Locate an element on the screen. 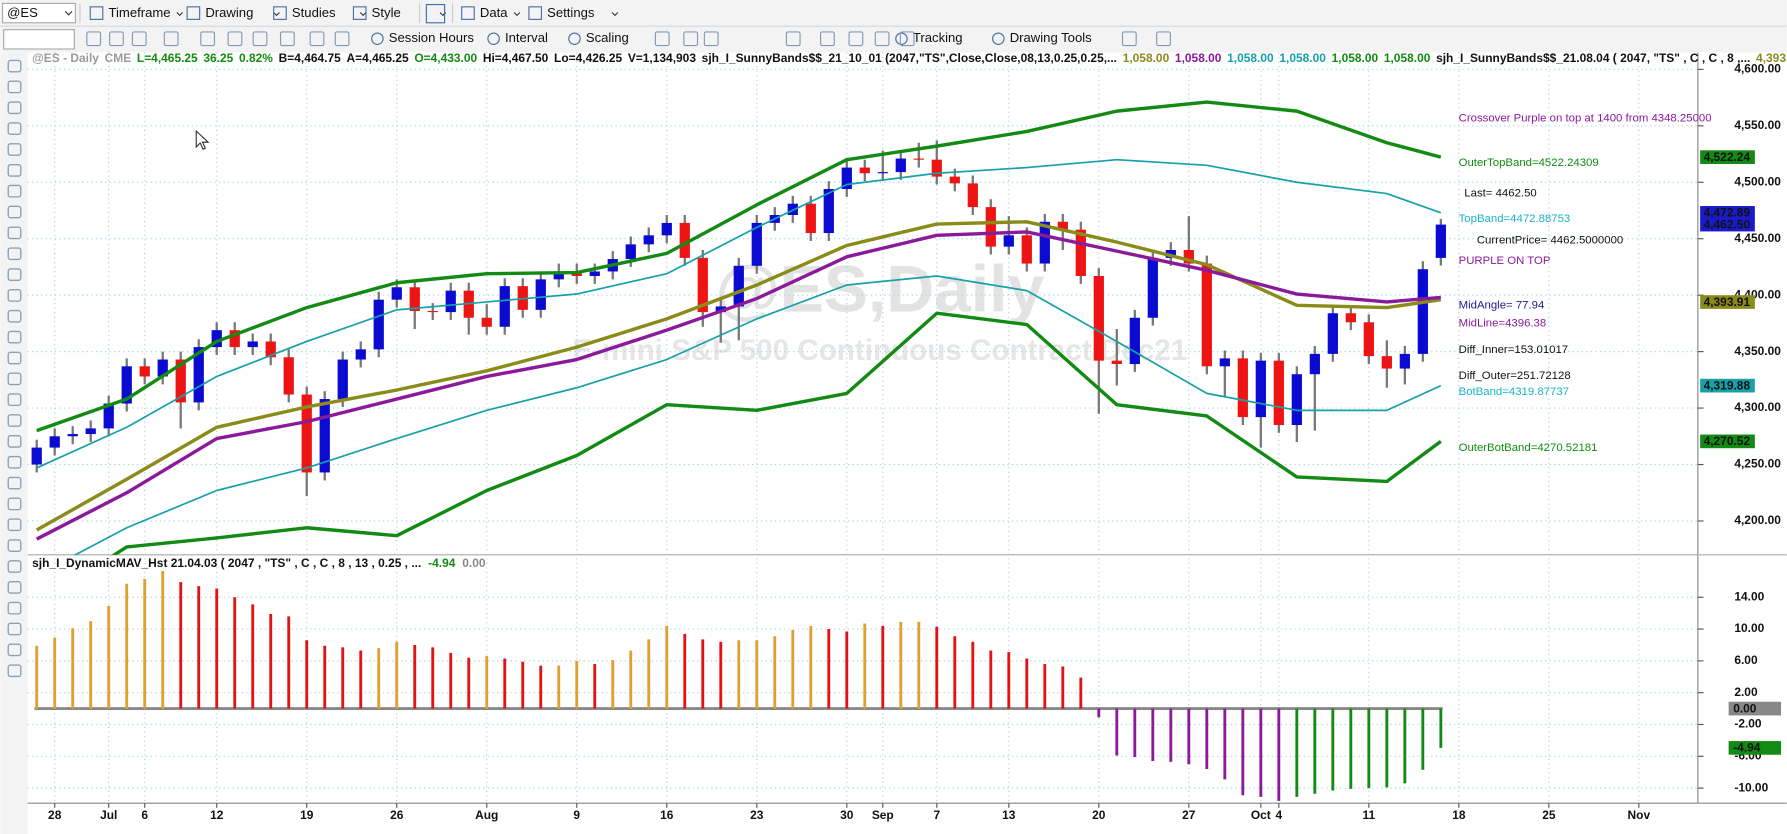 This screenshot has height=834, width=1787. value-badge is located at coordinates (1755, 708).